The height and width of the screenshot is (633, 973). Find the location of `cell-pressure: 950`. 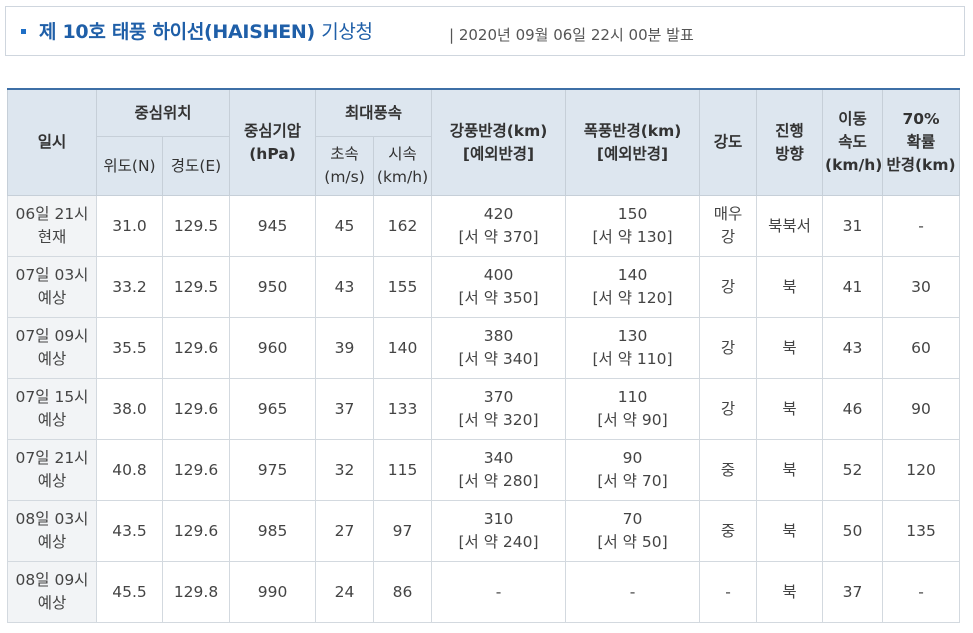

cell-pressure: 950 is located at coordinates (273, 287).